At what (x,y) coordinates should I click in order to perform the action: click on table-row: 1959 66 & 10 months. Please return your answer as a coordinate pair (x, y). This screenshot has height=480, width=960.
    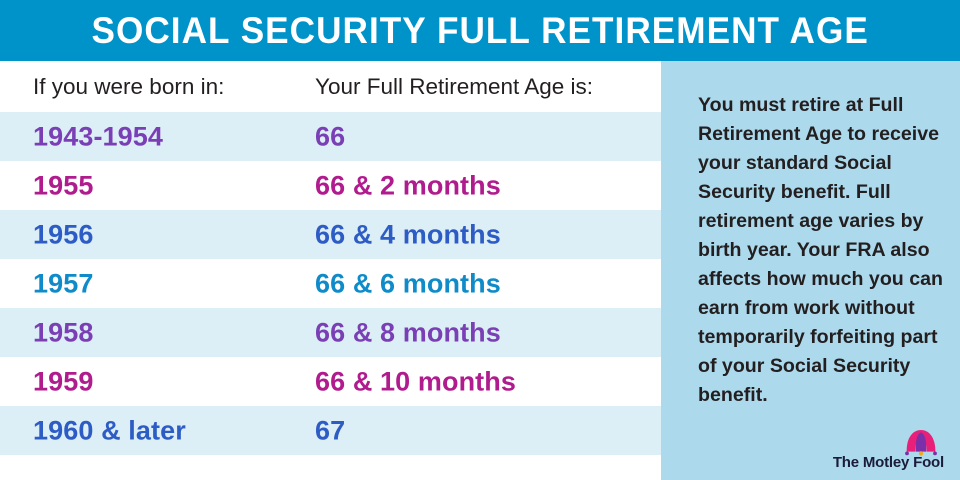
    Looking at the image, I should click on (330, 381).